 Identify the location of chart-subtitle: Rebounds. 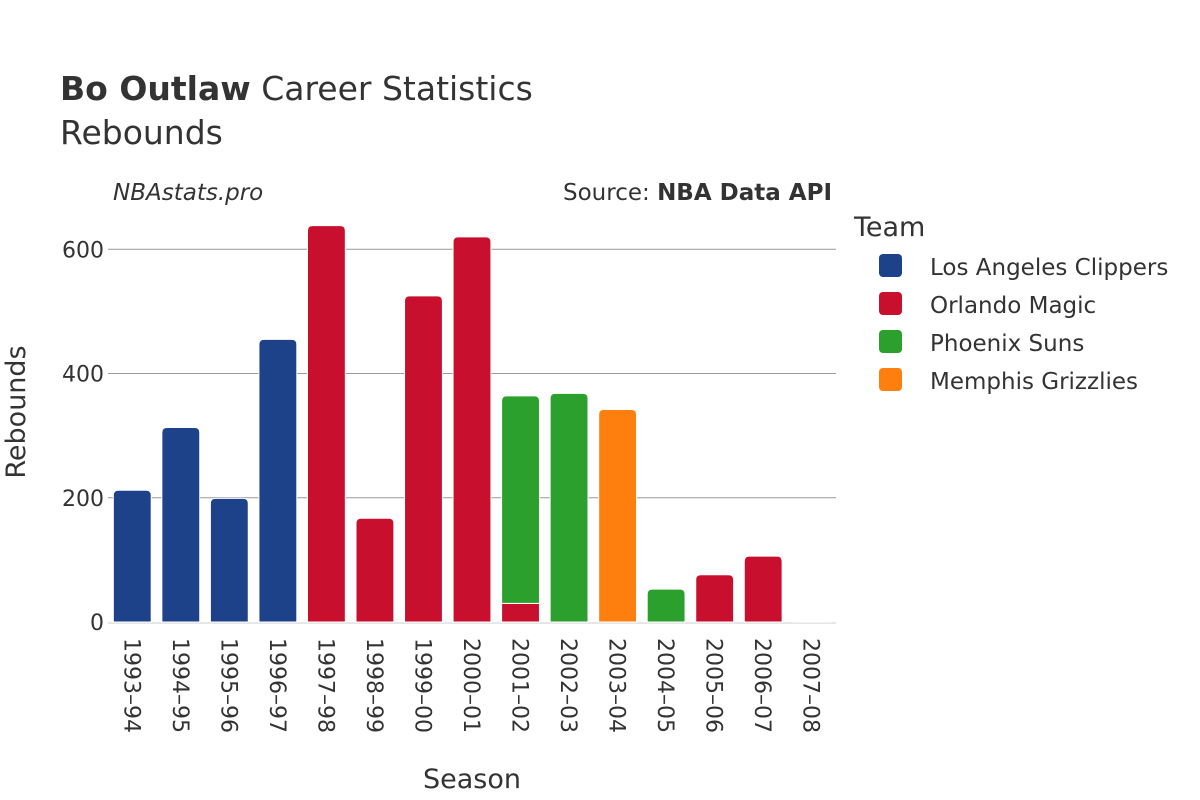
(141, 132).